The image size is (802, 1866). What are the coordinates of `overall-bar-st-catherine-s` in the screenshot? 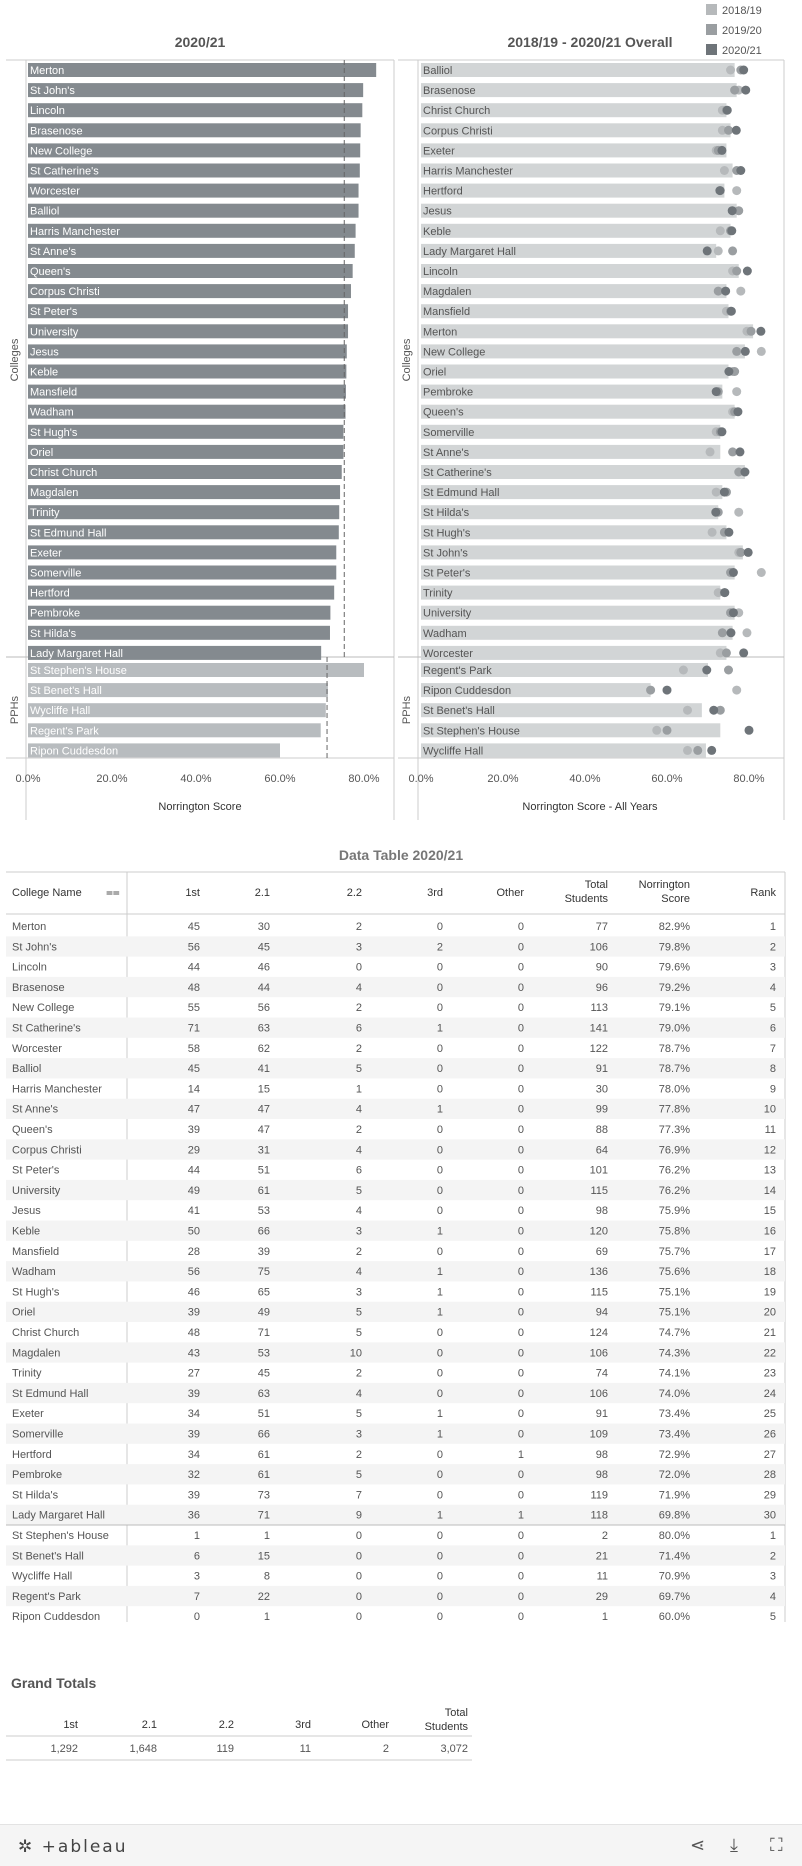 It's located at (583, 472).